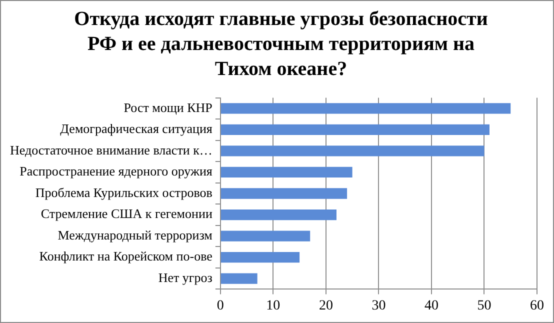  I want to click on x-tick-label: 20, so click(325, 306).